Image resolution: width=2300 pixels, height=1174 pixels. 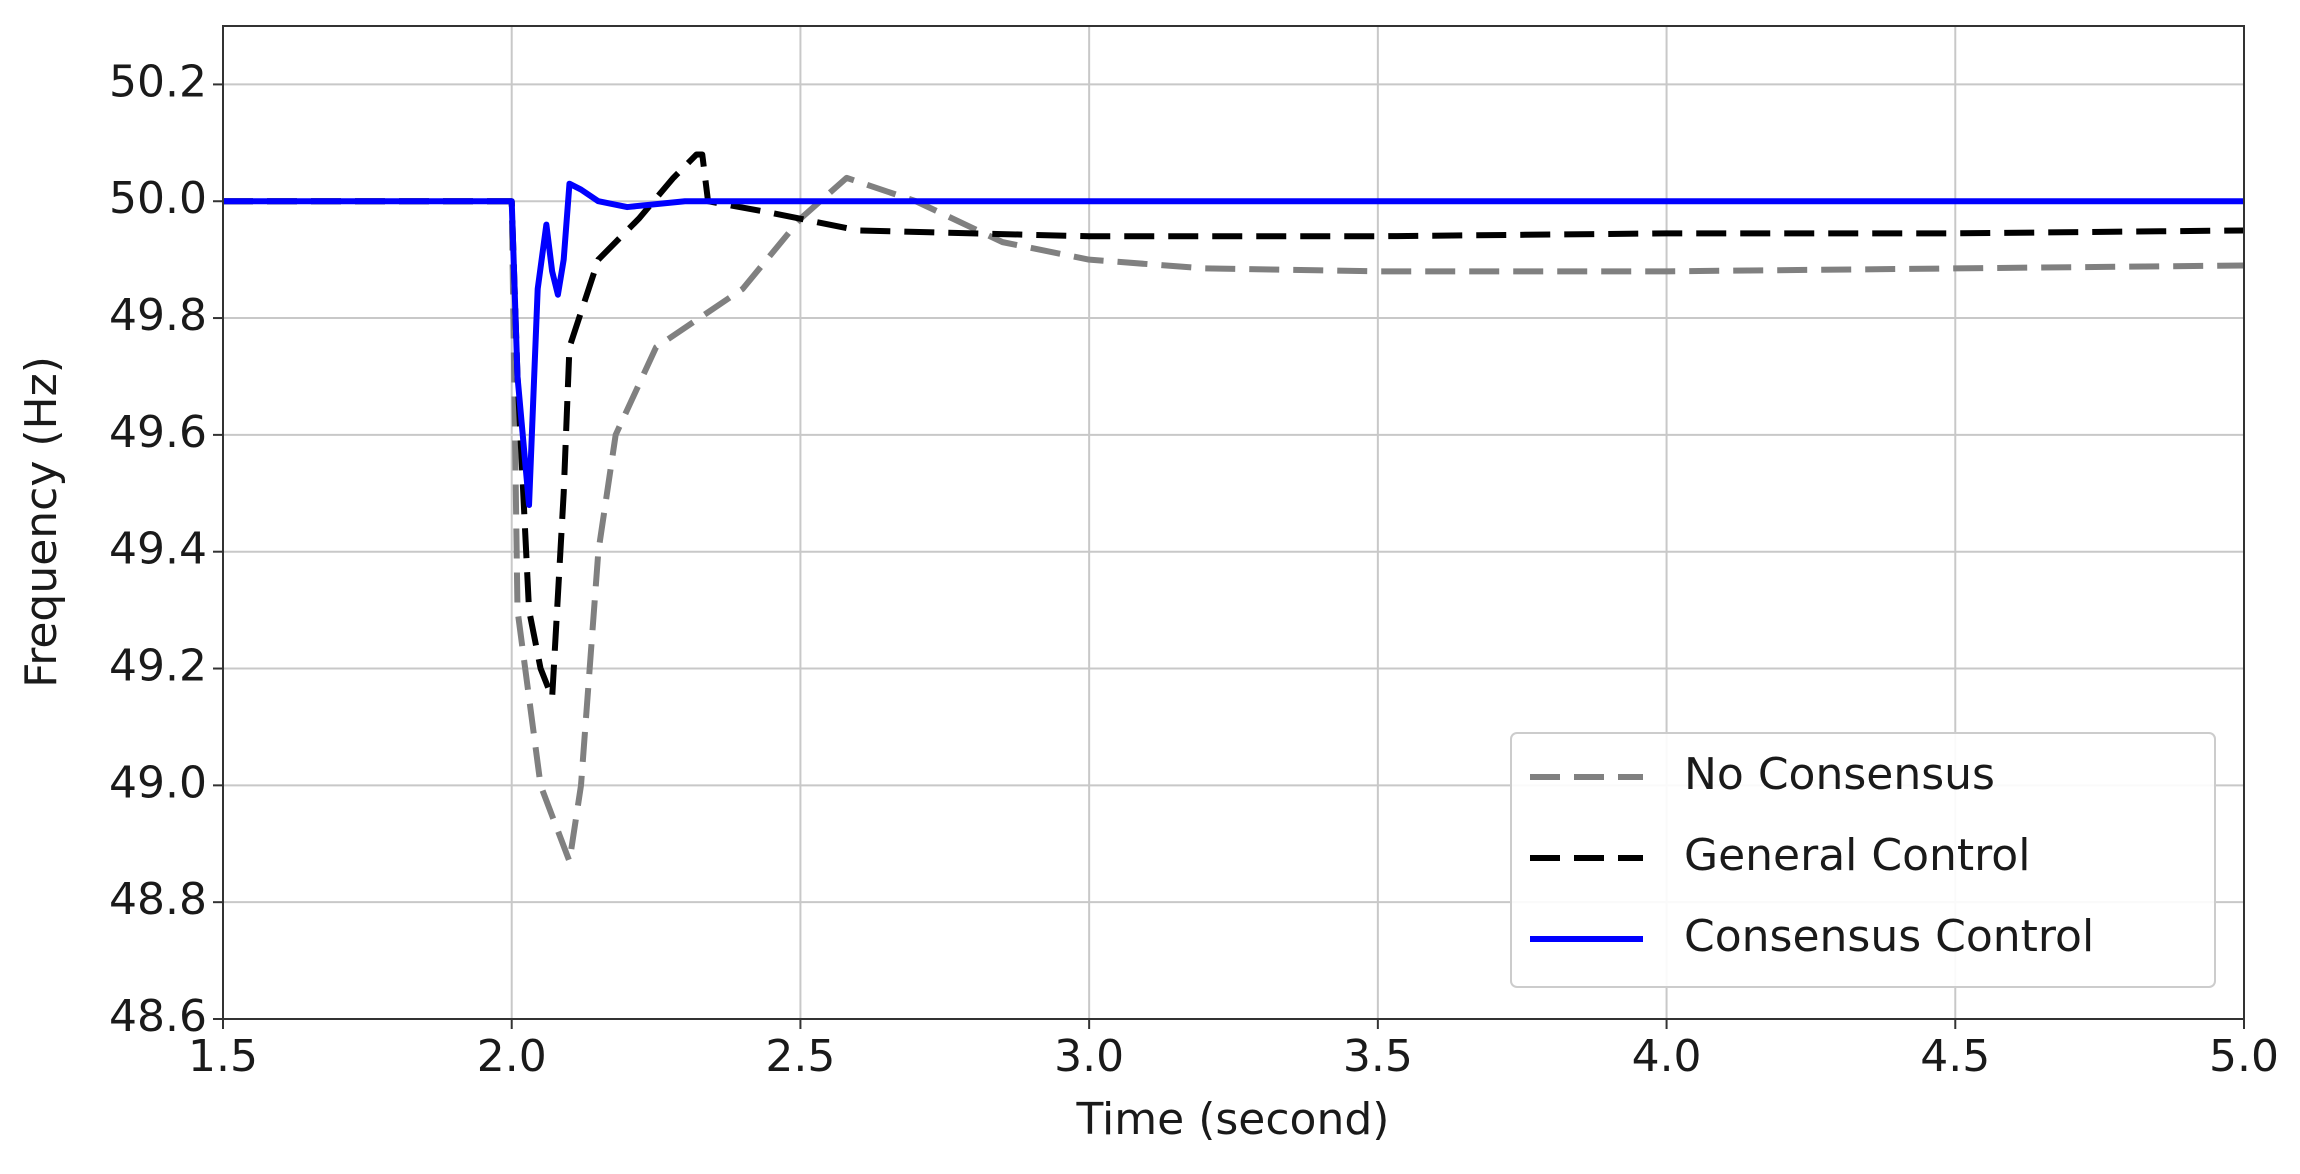 What do you see at coordinates (1889, 936) in the screenshot?
I see `legend-label: Consensus Control` at bounding box center [1889, 936].